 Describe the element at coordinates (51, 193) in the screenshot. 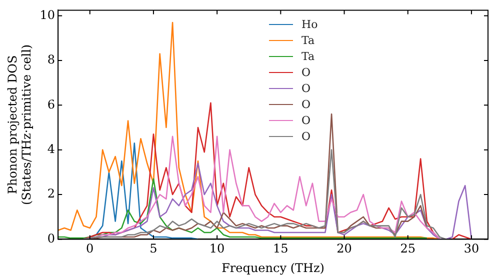

I see `y-tick-label: 2` at that location.